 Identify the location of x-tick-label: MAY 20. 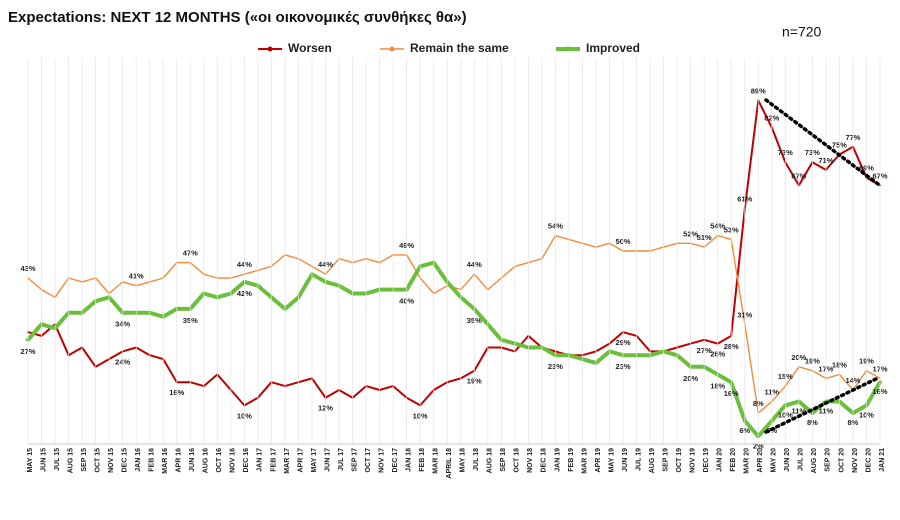
(774, 460).